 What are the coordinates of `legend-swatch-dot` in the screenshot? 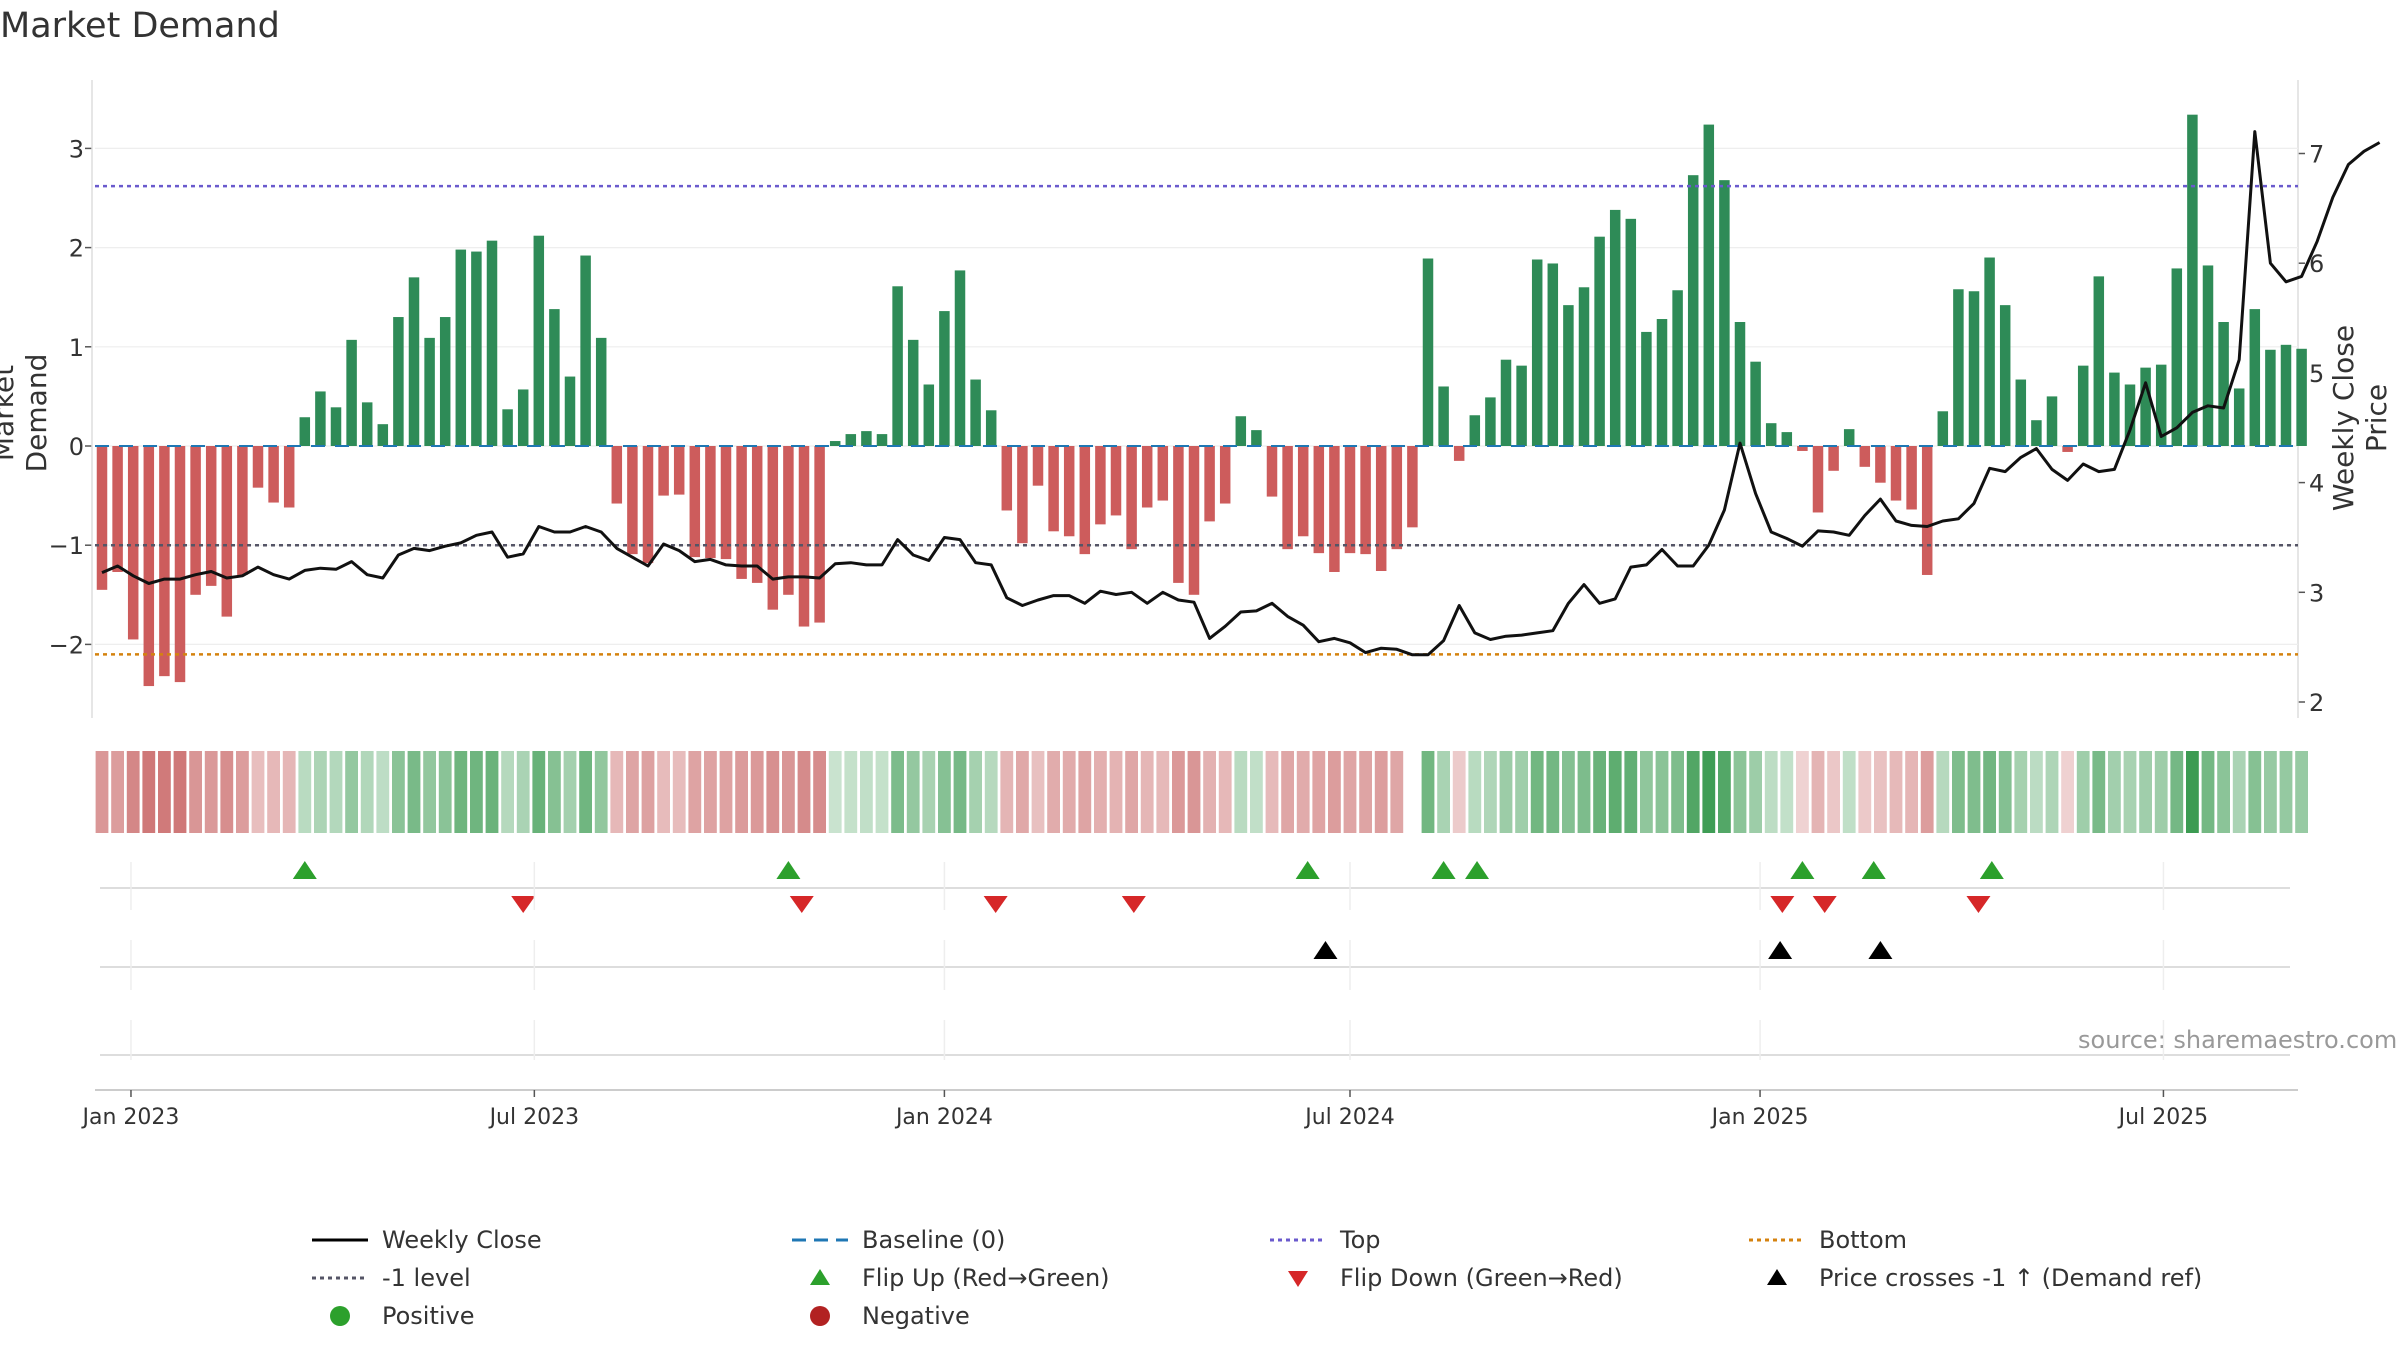 It's located at (340, 1278).